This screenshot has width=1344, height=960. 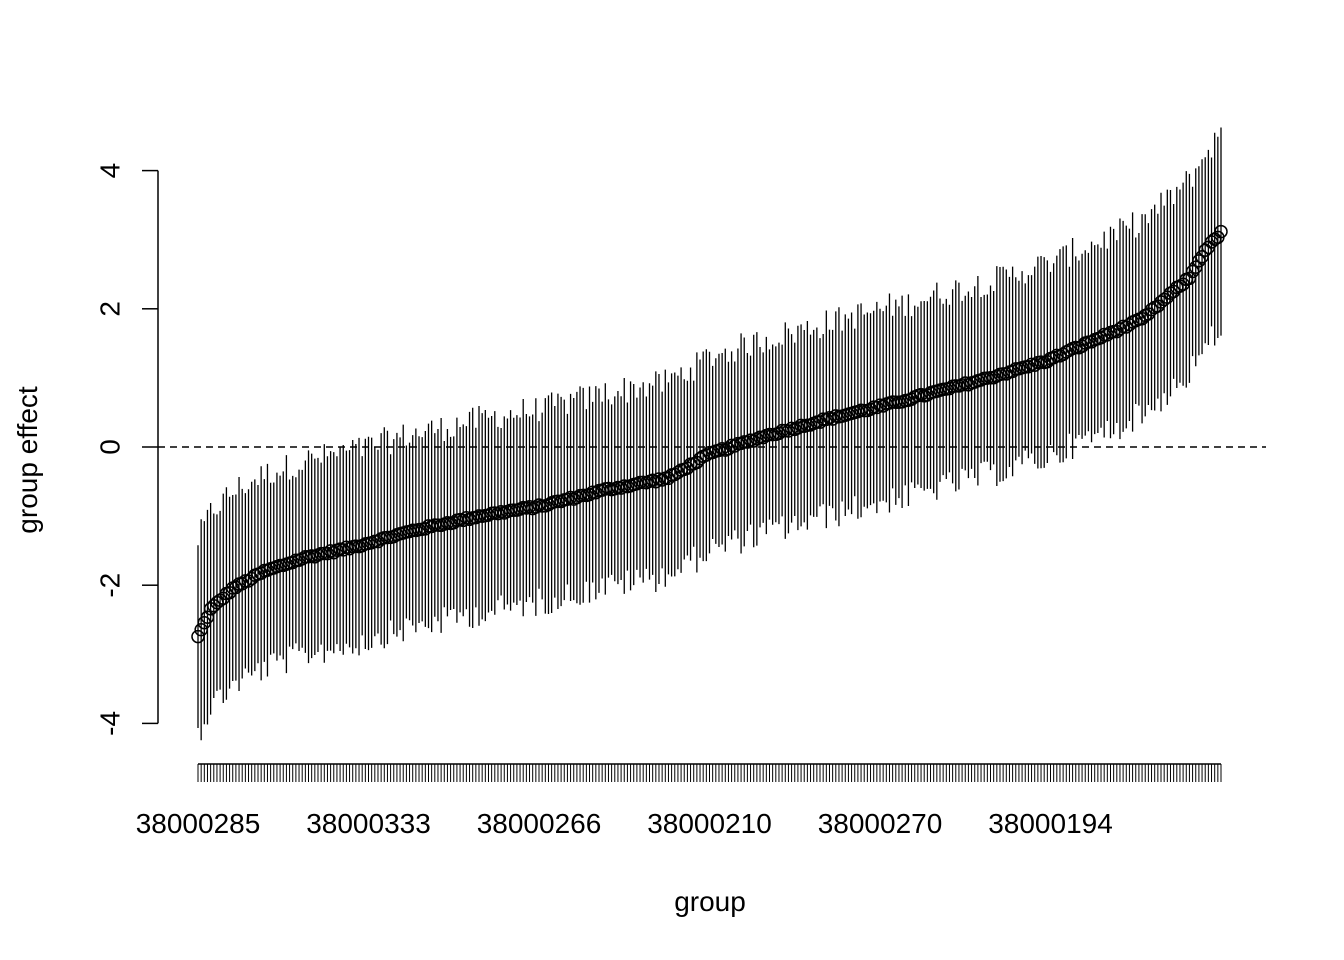 What do you see at coordinates (127, 449) in the screenshot?
I see `y-axis: -4 -2 0 2 4` at bounding box center [127, 449].